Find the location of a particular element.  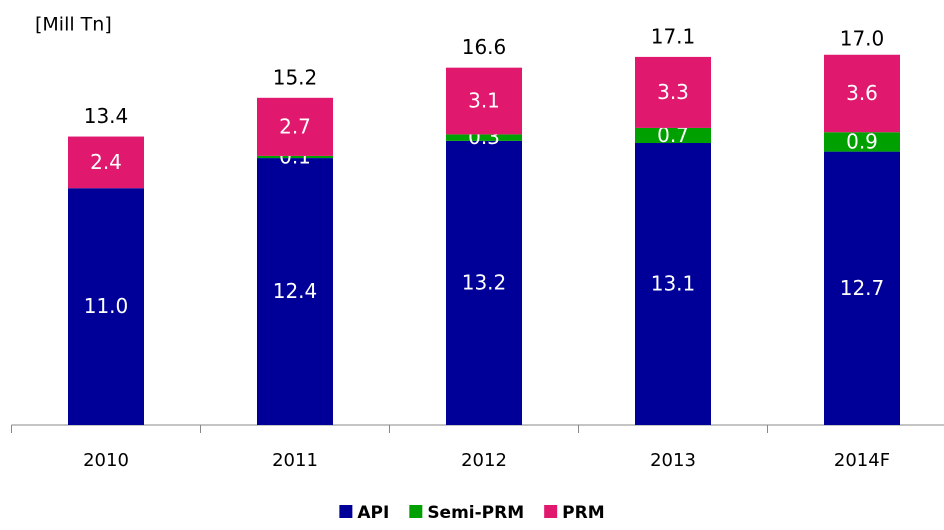

legend-label: Semi-PRM is located at coordinates (475, 513).